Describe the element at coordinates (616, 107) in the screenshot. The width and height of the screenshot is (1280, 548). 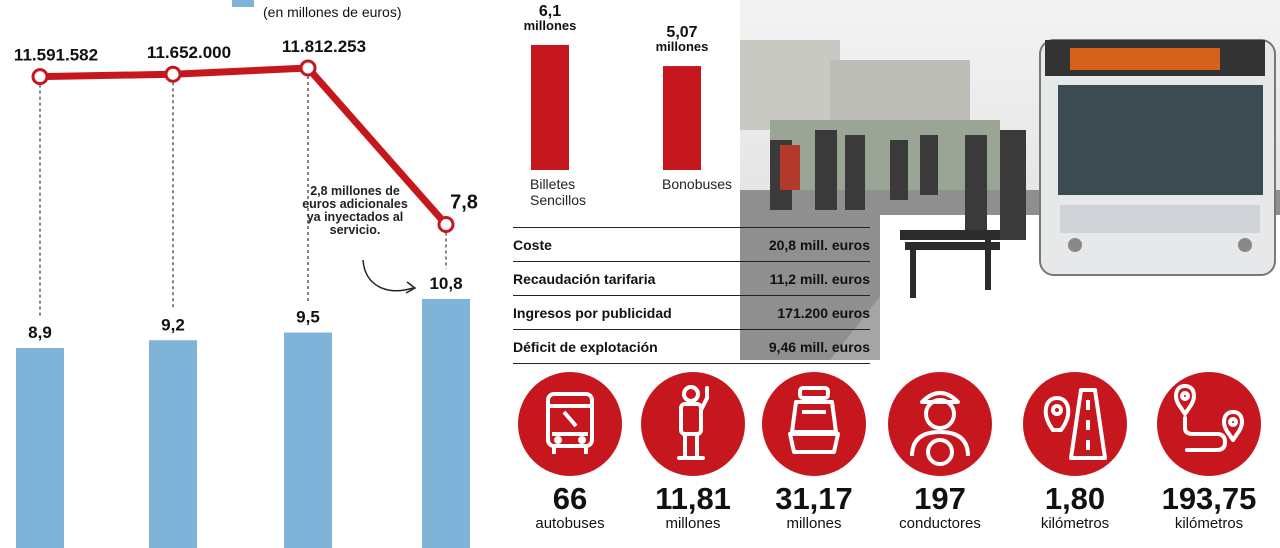
I see `mini-bar-chart` at that location.